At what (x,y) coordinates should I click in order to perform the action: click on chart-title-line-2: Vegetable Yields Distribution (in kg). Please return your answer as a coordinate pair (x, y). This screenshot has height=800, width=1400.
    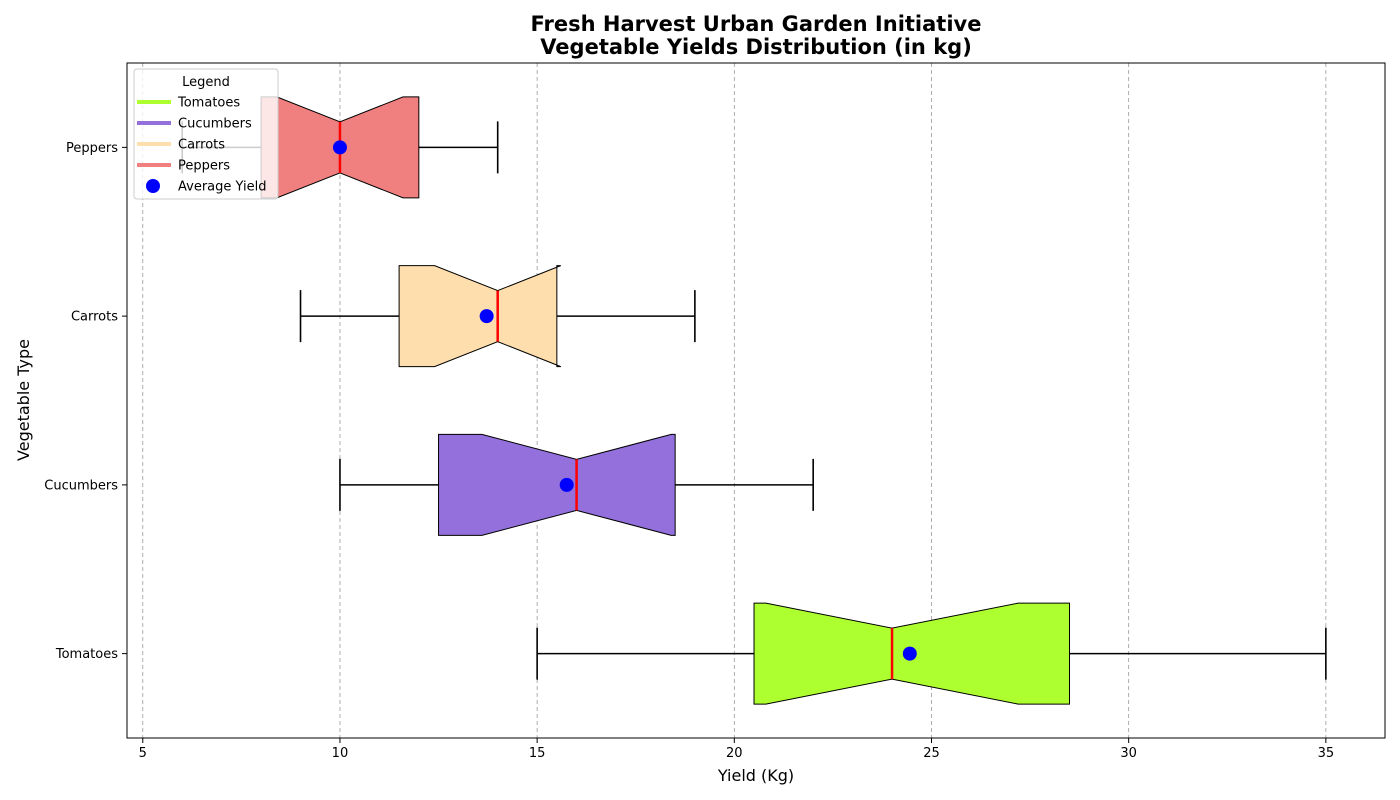
    Looking at the image, I should click on (756, 47).